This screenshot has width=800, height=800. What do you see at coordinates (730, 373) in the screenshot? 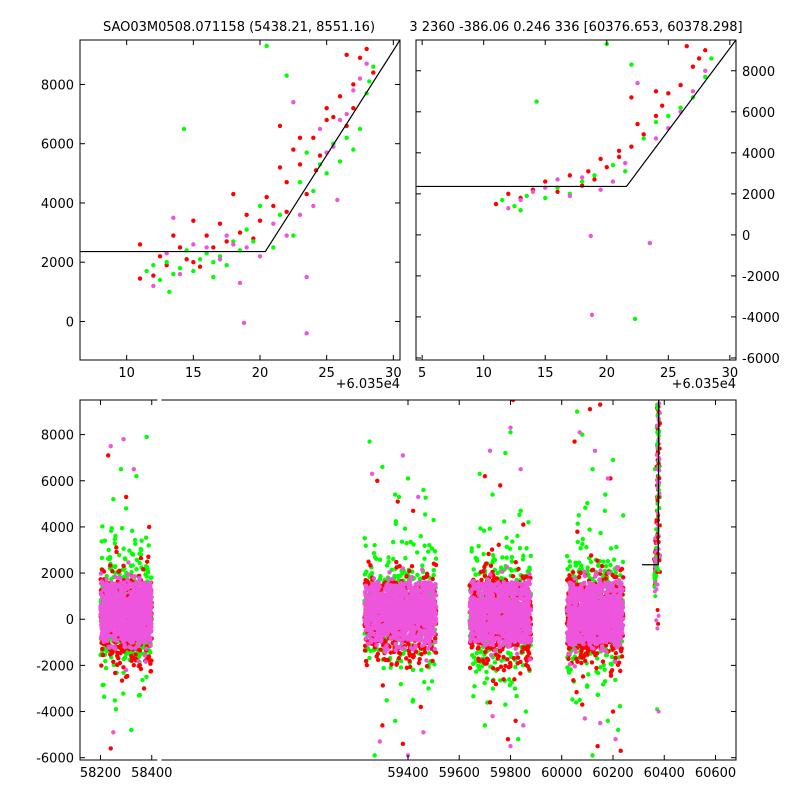
I see `x-tick-label: 30` at bounding box center [730, 373].